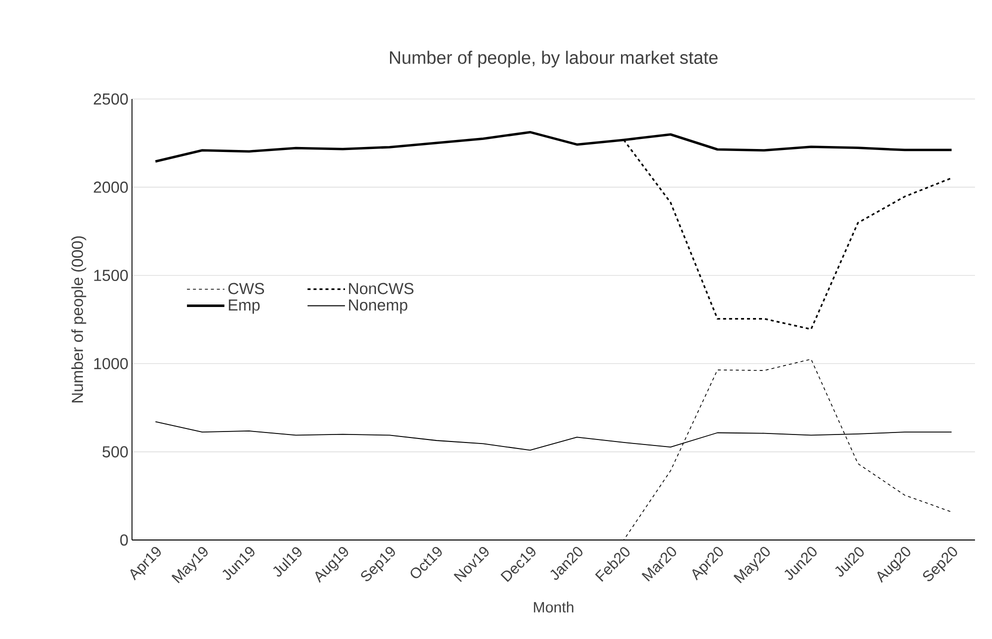 This screenshot has height=639, width=992. I want to click on y-tick-label: 1500, so click(111, 276).